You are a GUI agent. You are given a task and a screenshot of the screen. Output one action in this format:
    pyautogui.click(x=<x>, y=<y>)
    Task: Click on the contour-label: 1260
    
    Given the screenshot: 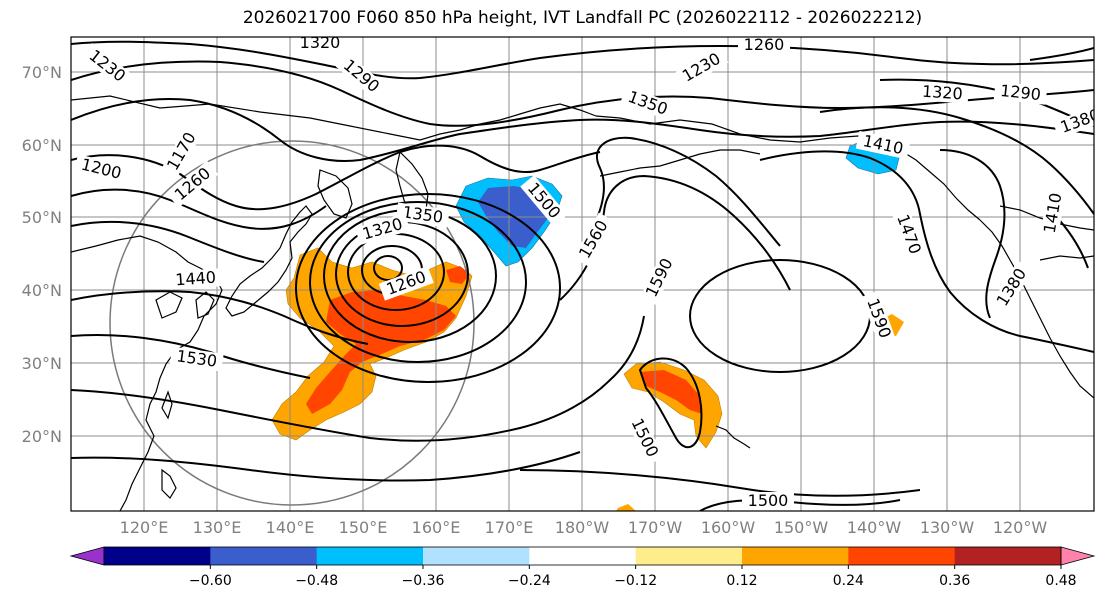 What is the action you would take?
    pyautogui.click(x=764, y=44)
    